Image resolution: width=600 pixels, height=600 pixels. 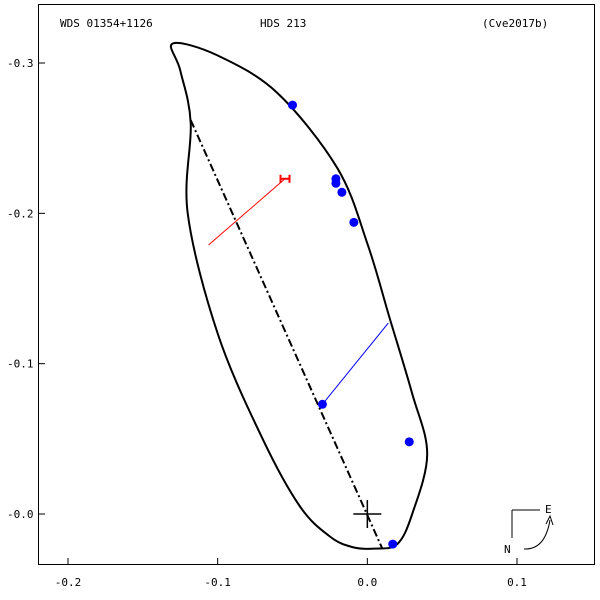 I want to click on primary-star-marker, so click(x=367, y=514).